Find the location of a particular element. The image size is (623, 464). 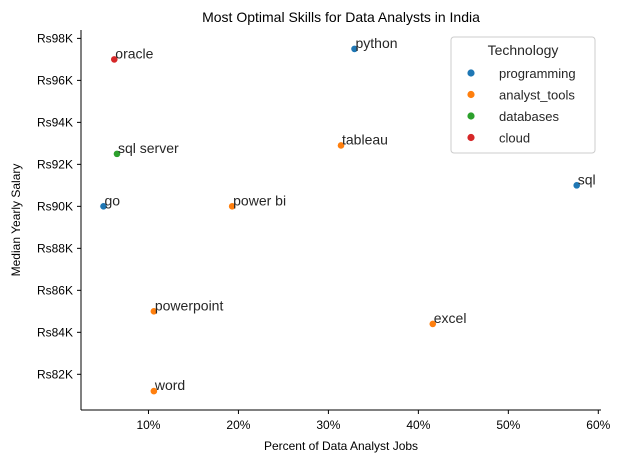

y-tick-label: Rs86K is located at coordinates (55, 290).